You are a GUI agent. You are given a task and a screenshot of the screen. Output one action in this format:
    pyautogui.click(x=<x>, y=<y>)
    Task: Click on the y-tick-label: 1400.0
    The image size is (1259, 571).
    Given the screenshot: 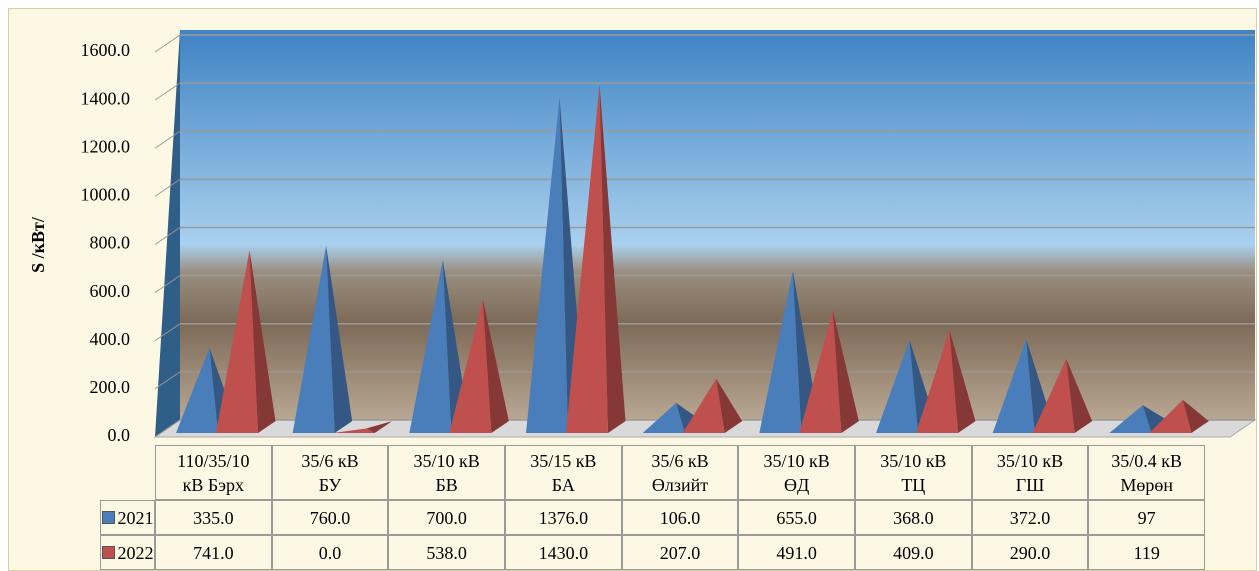 What is the action you would take?
    pyautogui.click(x=106, y=98)
    